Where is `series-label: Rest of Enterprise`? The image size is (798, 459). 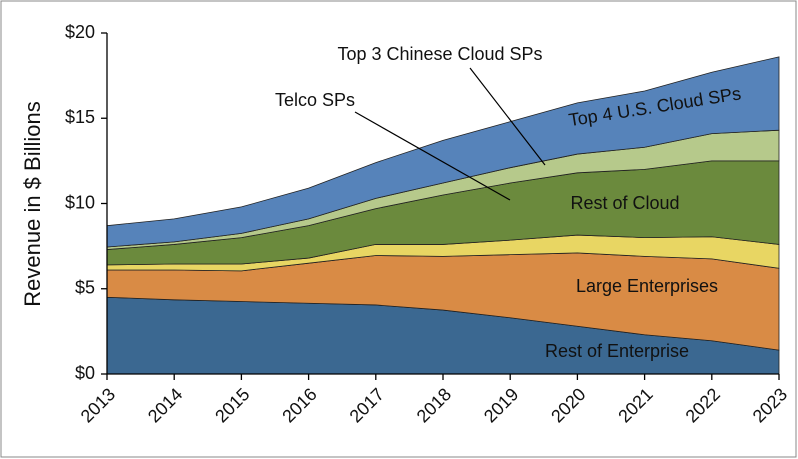
series-label: Rest of Enterprise is located at coordinates (617, 351).